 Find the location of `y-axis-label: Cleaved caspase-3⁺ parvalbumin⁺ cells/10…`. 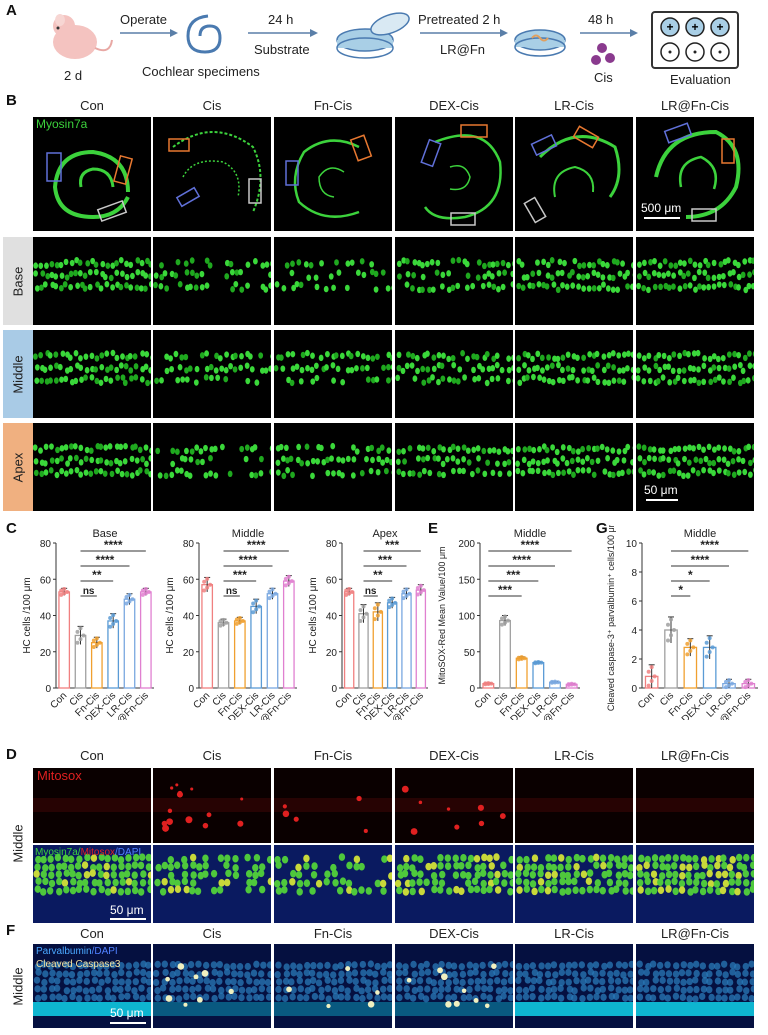

y-axis-label: Cleaved caspase-3⁺ parvalbumin⁺ cells/10… is located at coordinates (611, 618).